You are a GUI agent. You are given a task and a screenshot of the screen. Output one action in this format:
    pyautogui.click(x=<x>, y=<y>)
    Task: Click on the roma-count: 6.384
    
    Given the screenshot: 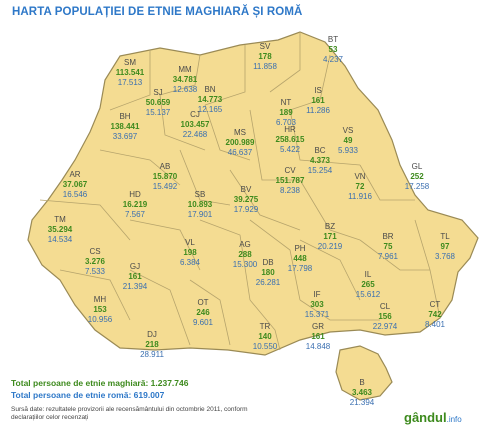 What is the action you would take?
    pyautogui.click(x=190, y=262)
    